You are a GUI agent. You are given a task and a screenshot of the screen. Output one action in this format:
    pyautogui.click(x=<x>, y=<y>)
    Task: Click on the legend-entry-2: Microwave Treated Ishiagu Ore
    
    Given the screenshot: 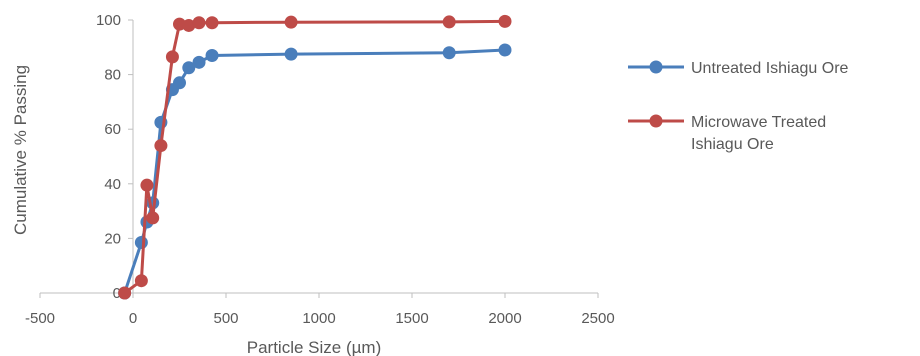 What is the action you would take?
    pyautogui.click(x=727, y=133)
    